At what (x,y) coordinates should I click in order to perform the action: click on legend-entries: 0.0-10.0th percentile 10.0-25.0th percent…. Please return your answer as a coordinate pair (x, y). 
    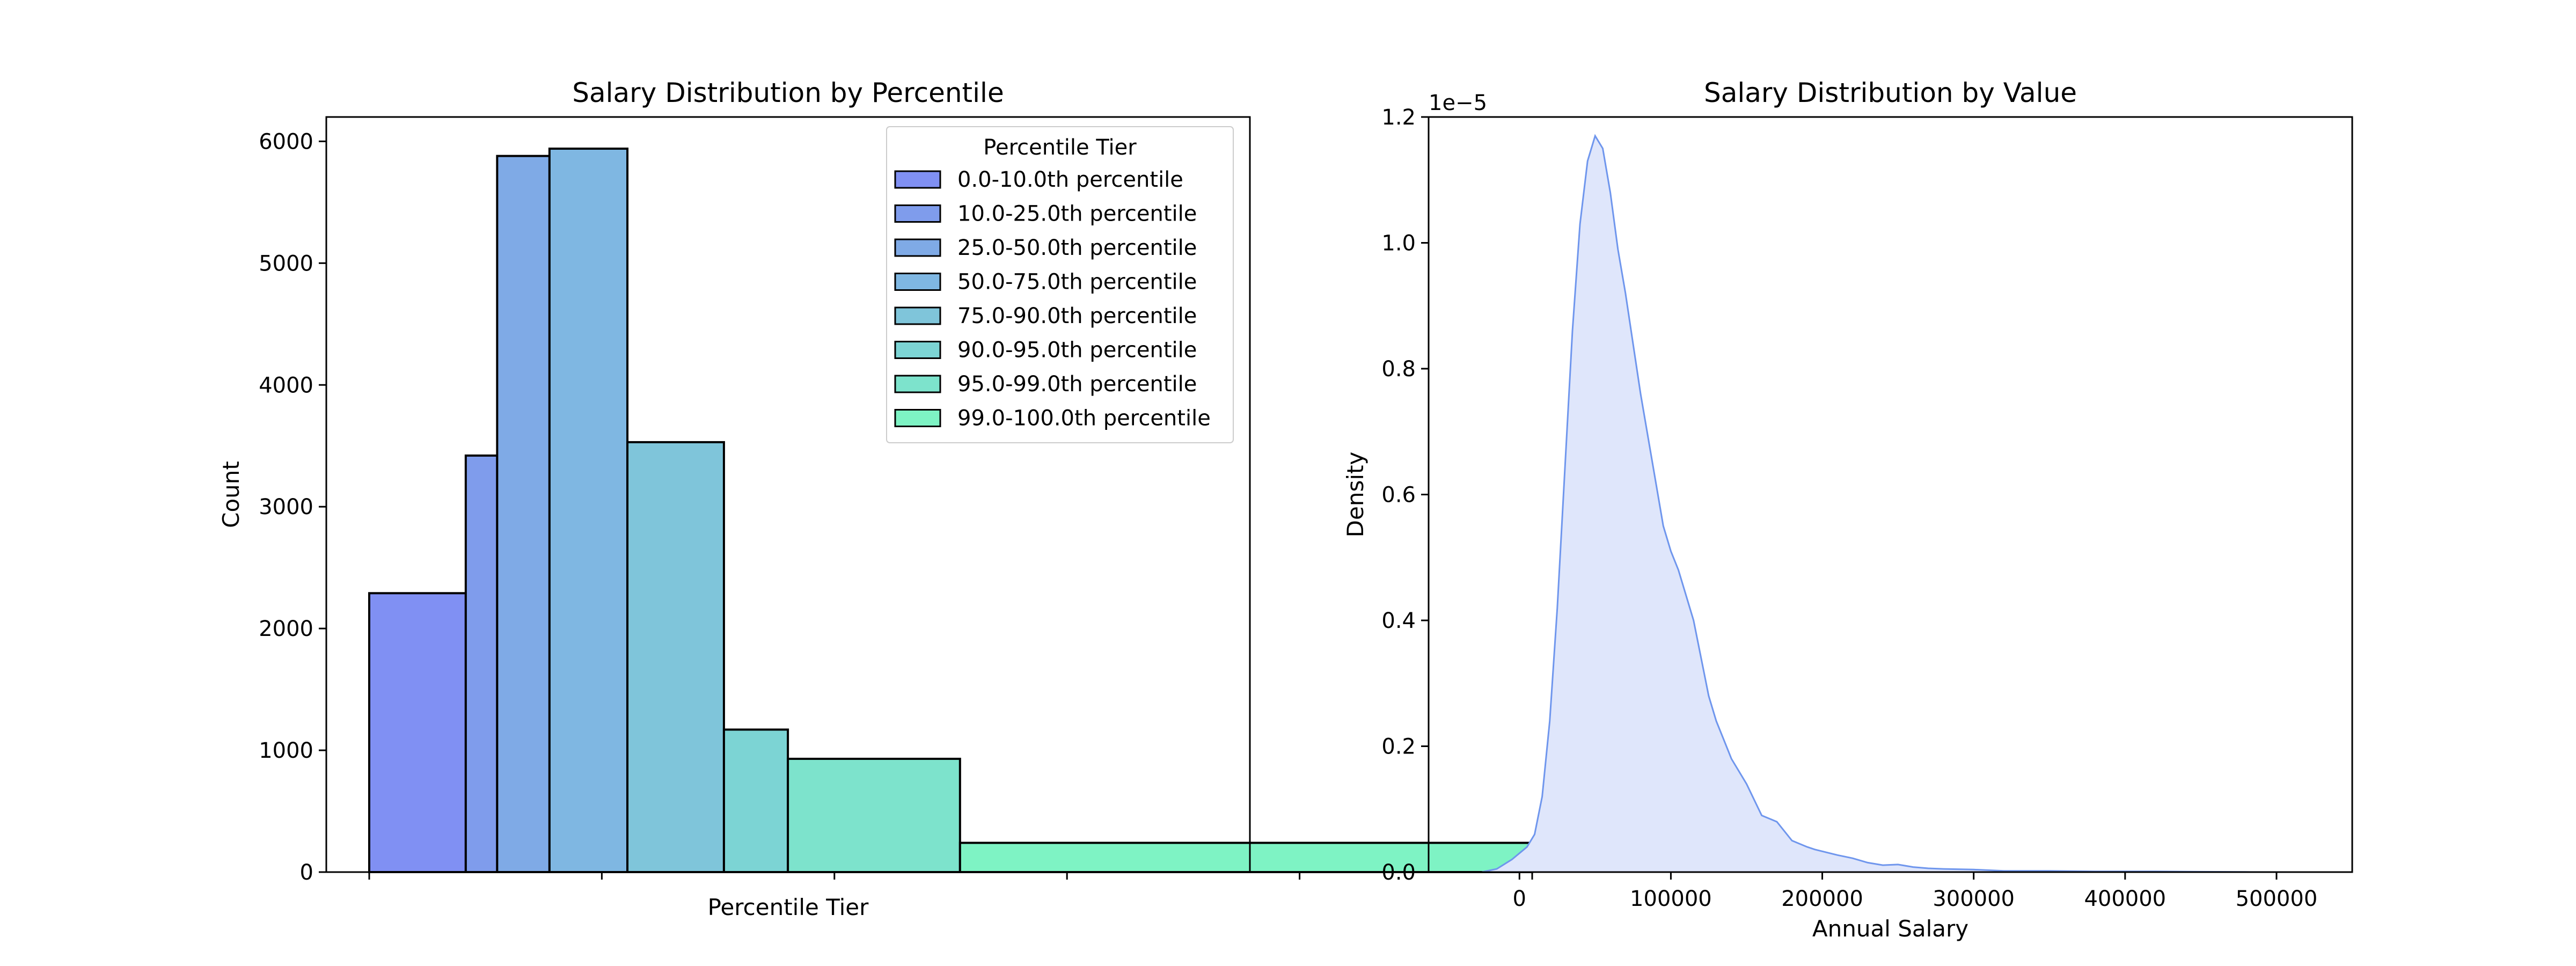
    Looking at the image, I should click on (1052, 299).